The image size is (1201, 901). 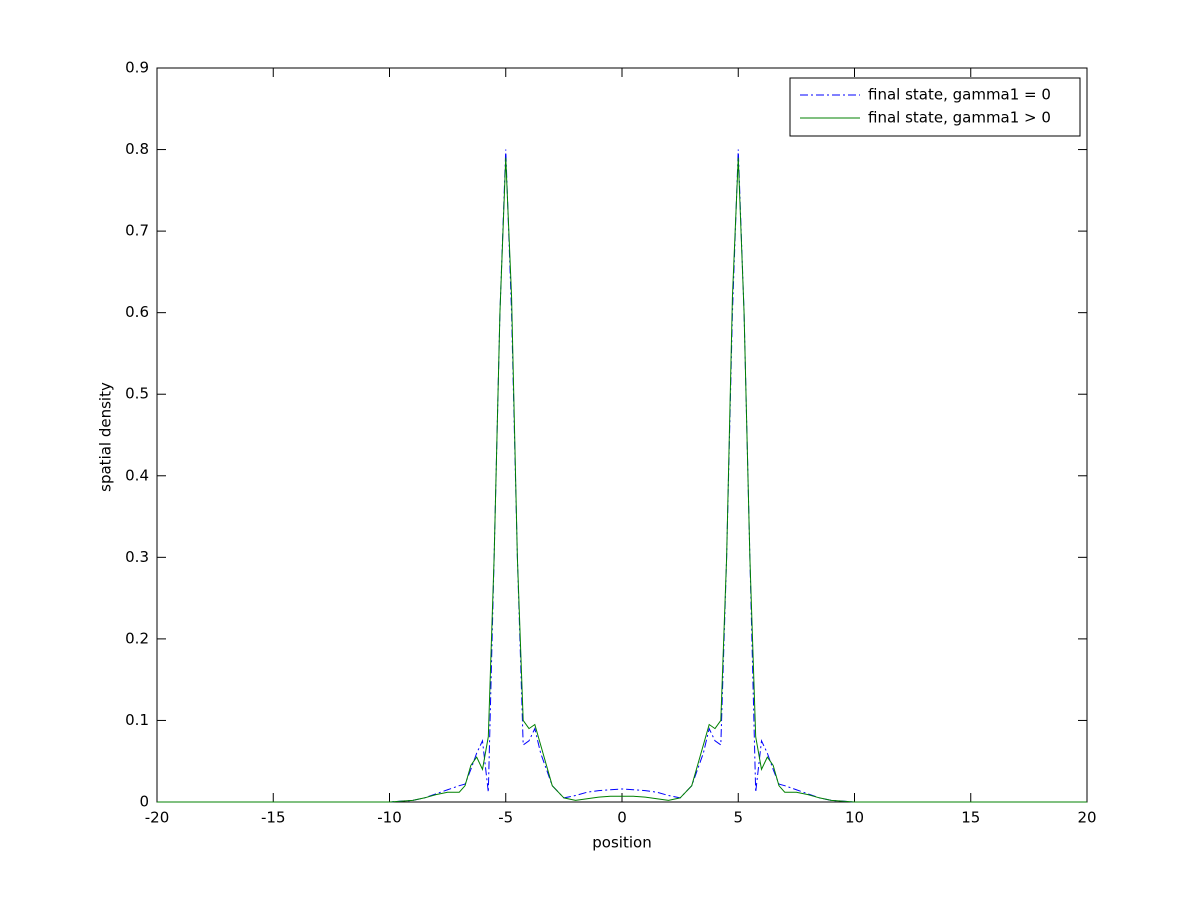 What do you see at coordinates (970, 818) in the screenshot?
I see `x-tick-label: 15` at bounding box center [970, 818].